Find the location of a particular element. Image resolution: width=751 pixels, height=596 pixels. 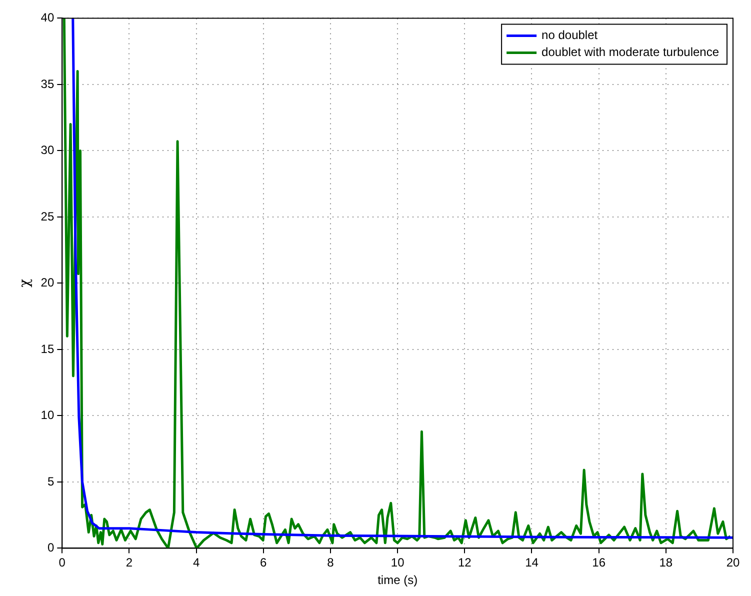

legend-label: doublet with moderate turbulence is located at coordinates (631, 52).